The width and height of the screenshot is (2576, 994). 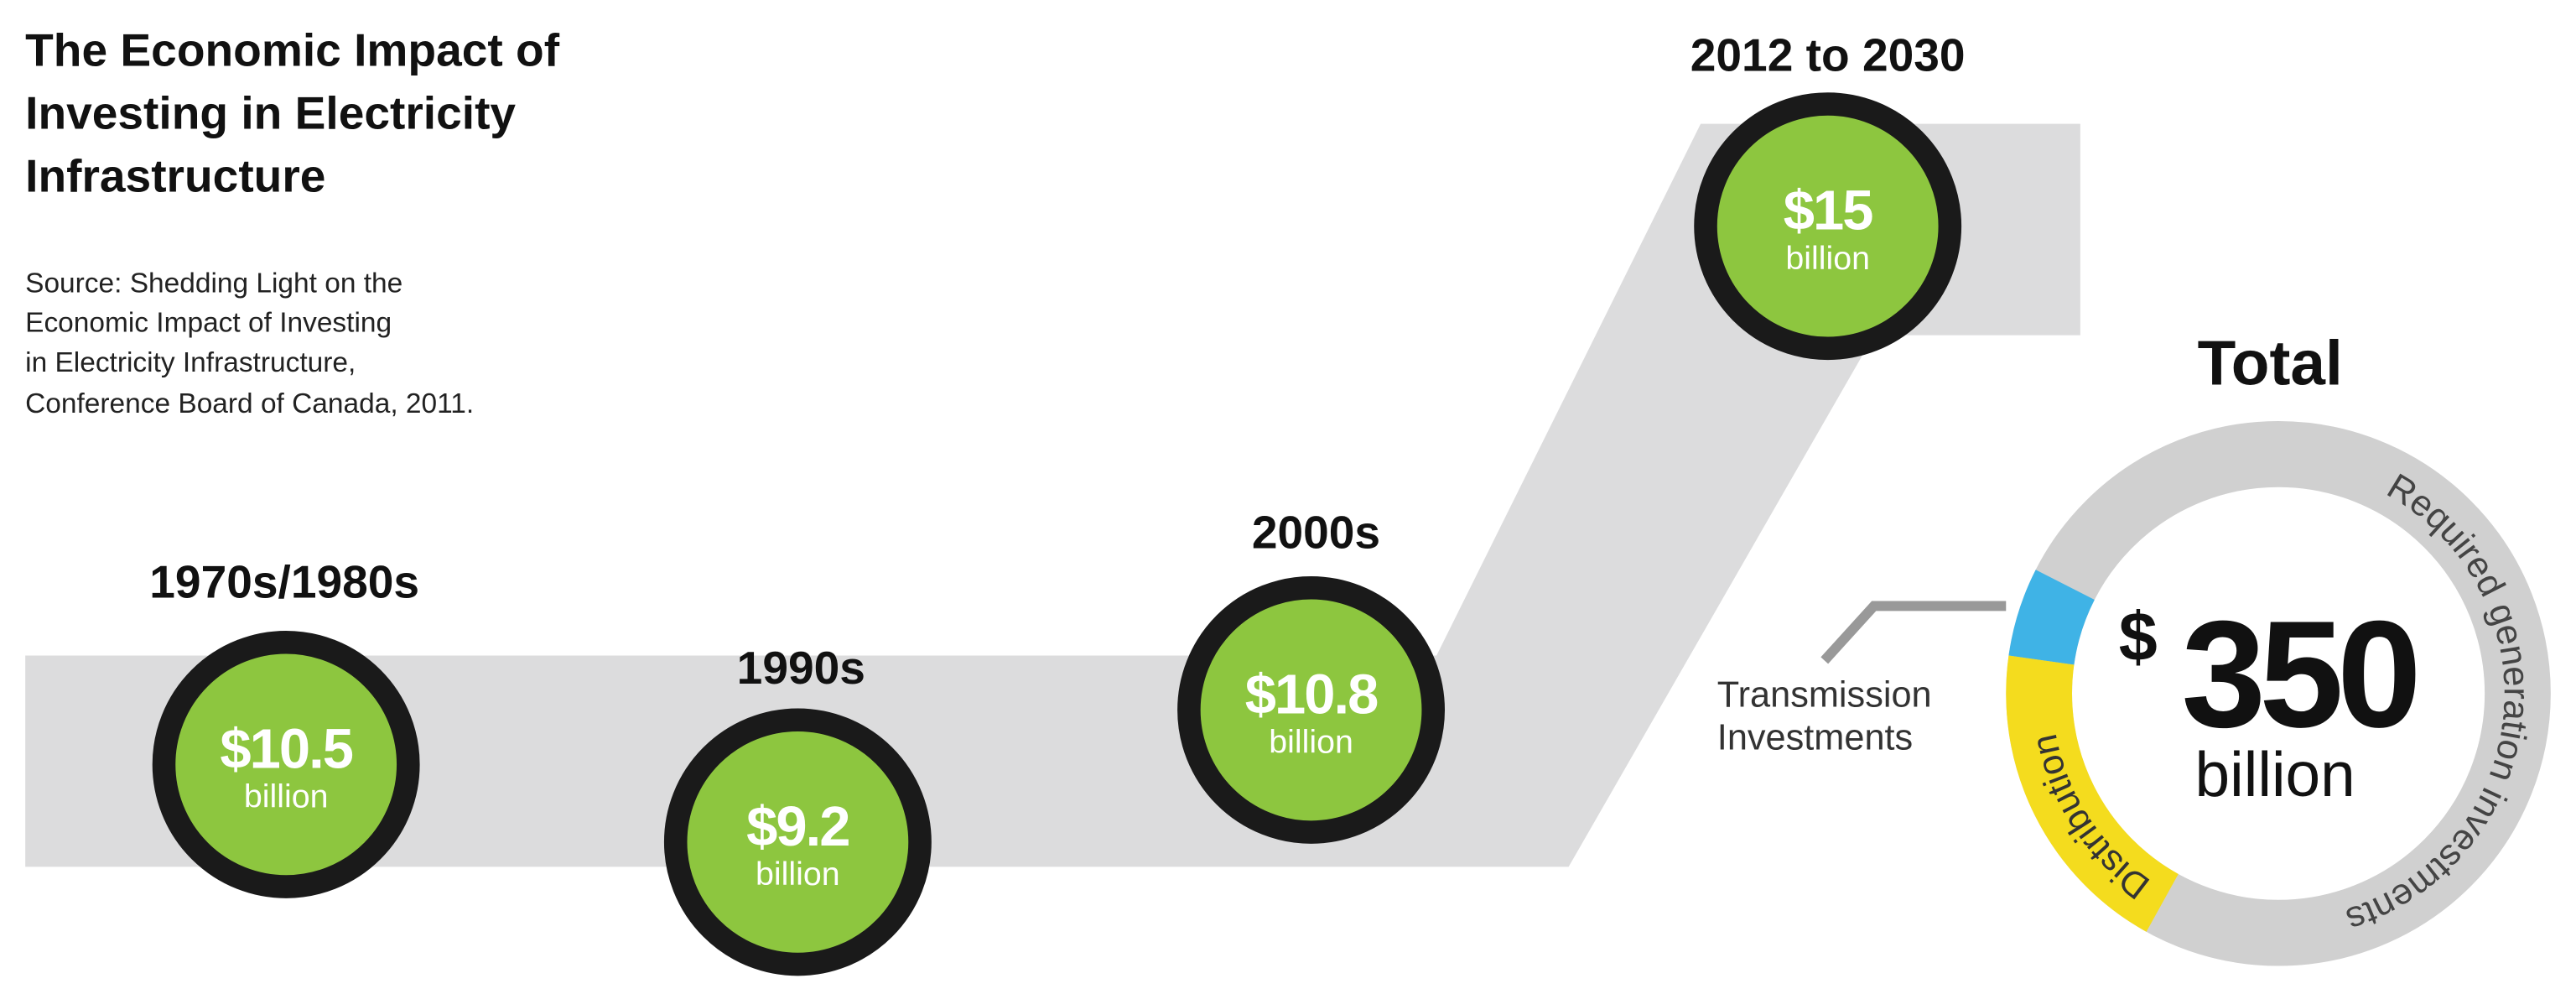 What do you see at coordinates (2298, 674) in the screenshot?
I see `total-amount: 350` at bounding box center [2298, 674].